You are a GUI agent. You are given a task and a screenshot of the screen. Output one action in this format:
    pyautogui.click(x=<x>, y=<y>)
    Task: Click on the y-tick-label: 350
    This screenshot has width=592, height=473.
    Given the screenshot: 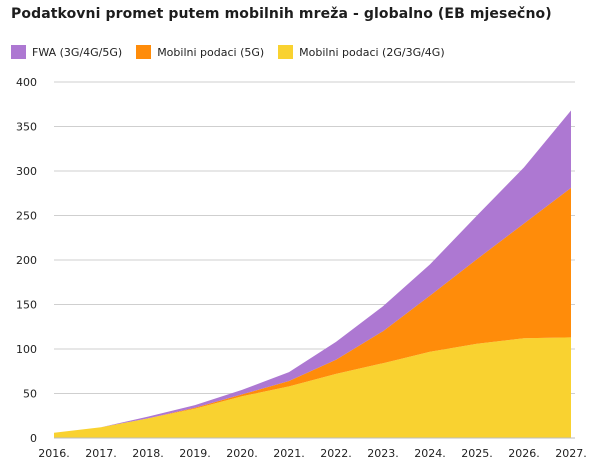 What is the action you would take?
    pyautogui.click(x=26, y=127)
    